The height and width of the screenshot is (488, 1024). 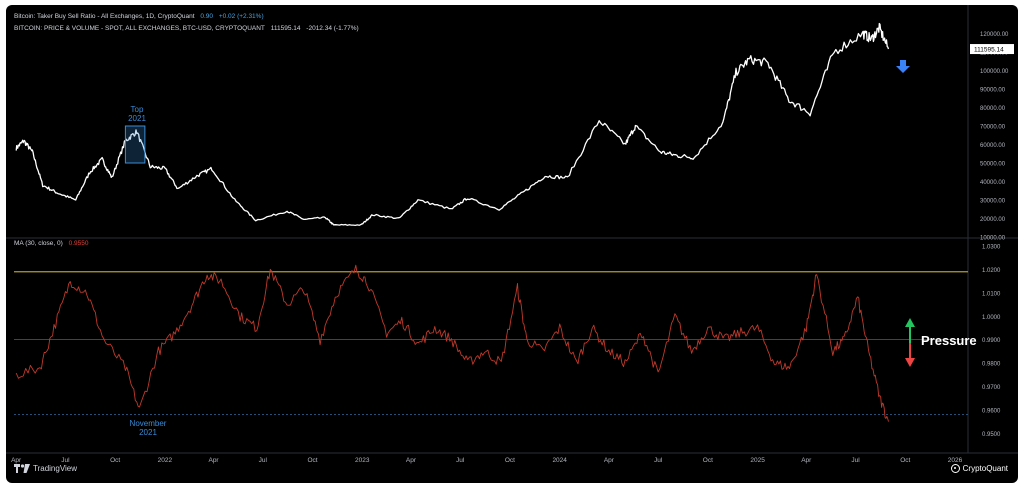 I want to click on ratio-y-tick-label: 1.0200, so click(x=991, y=271).